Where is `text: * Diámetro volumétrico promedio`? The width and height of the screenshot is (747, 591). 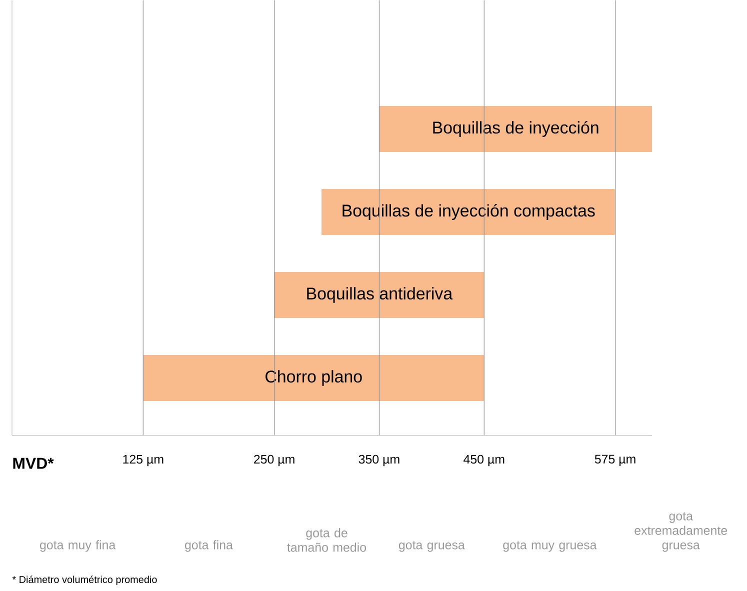
text: * Diámetro volumétrico promedio is located at coordinates (84, 580).